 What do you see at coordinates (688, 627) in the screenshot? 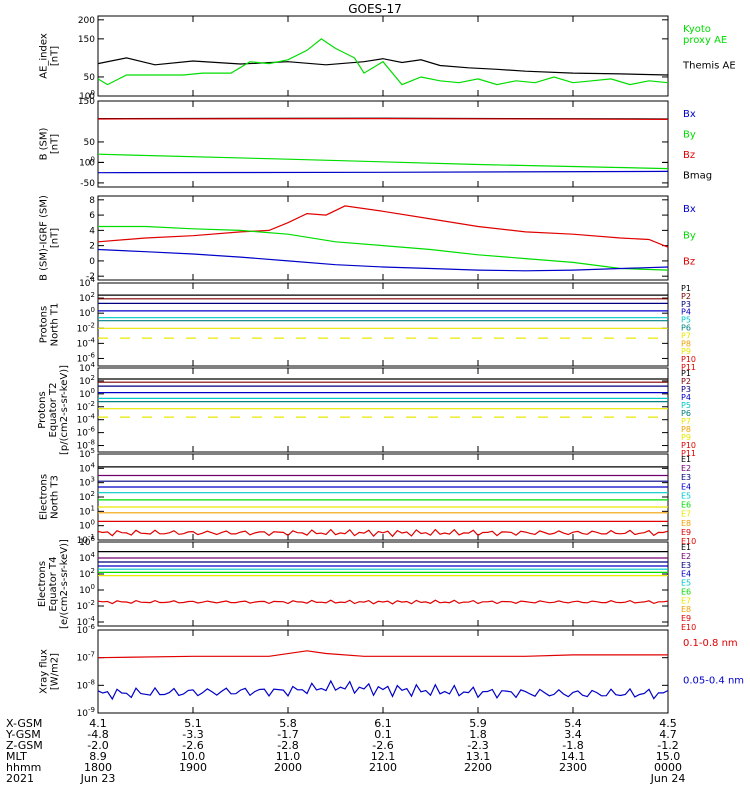
I see `legend-entry: E10` at bounding box center [688, 627].